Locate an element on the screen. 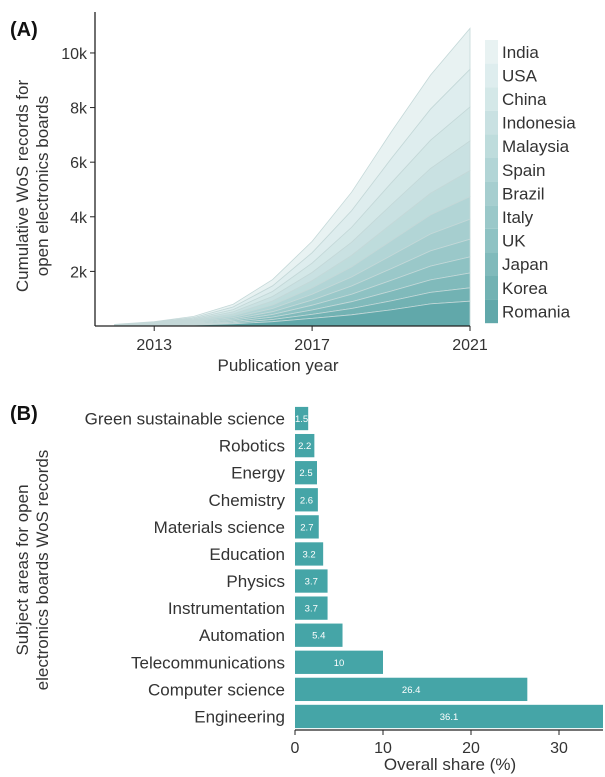 This screenshot has height=777, width=605. bar-green-sustainable-science is located at coordinates (302, 418).